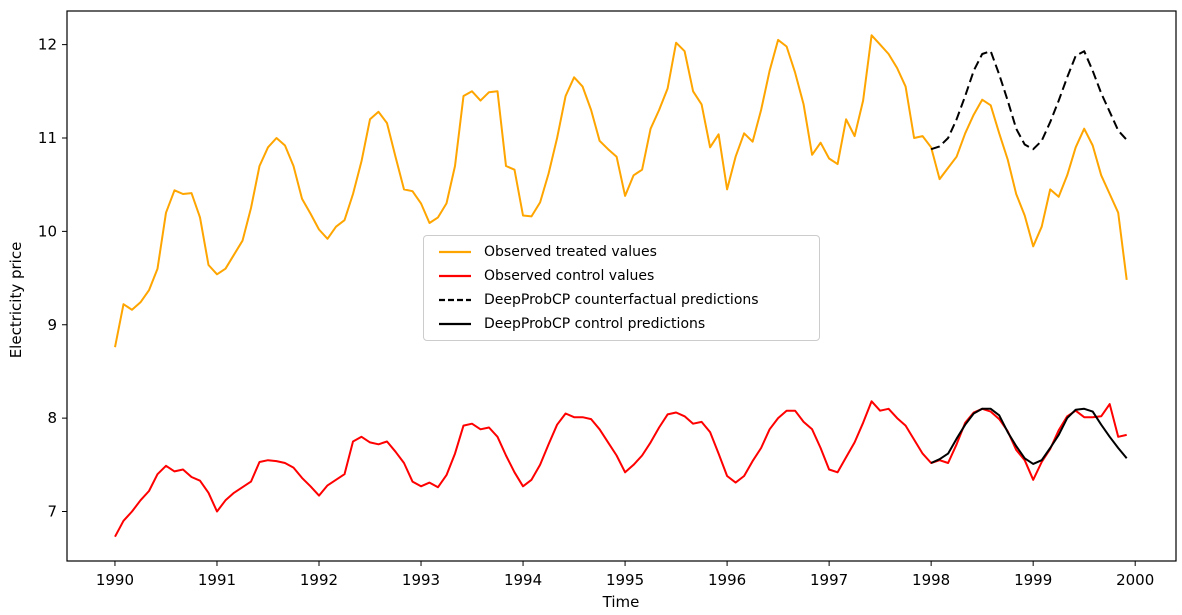 The image size is (1182, 615). I want to click on x-tick-label: 1994, so click(523, 580).